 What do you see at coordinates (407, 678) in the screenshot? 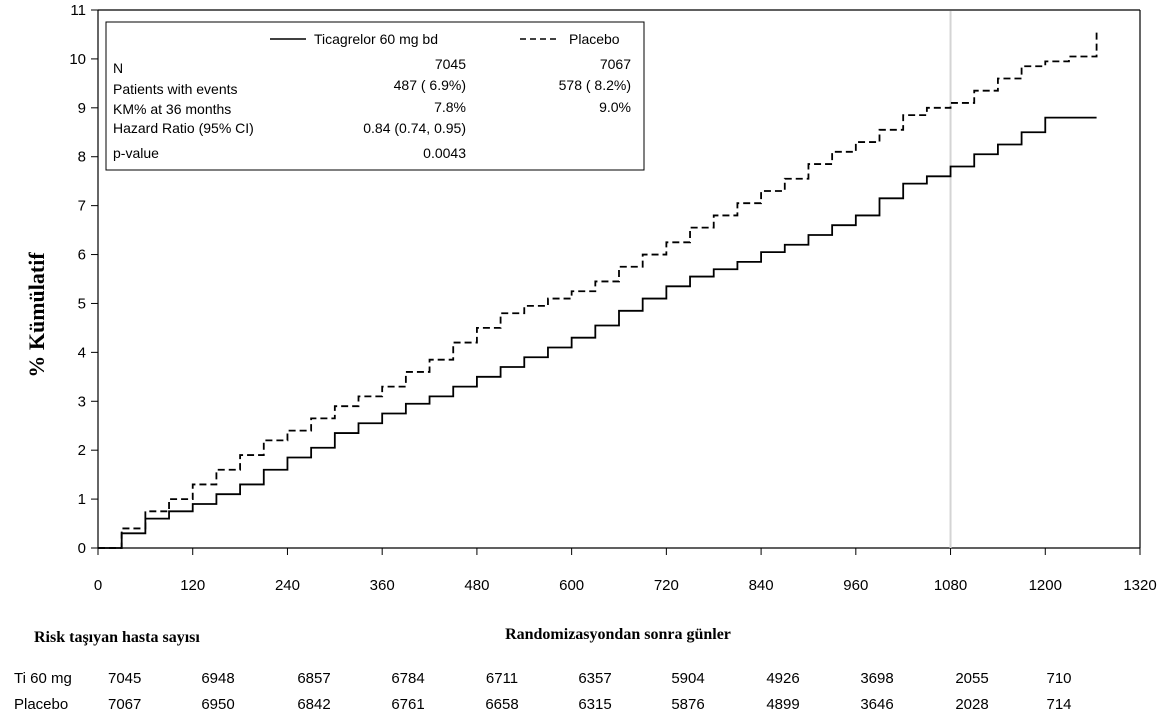
I see `risk-value: 6784` at bounding box center [407, 678].